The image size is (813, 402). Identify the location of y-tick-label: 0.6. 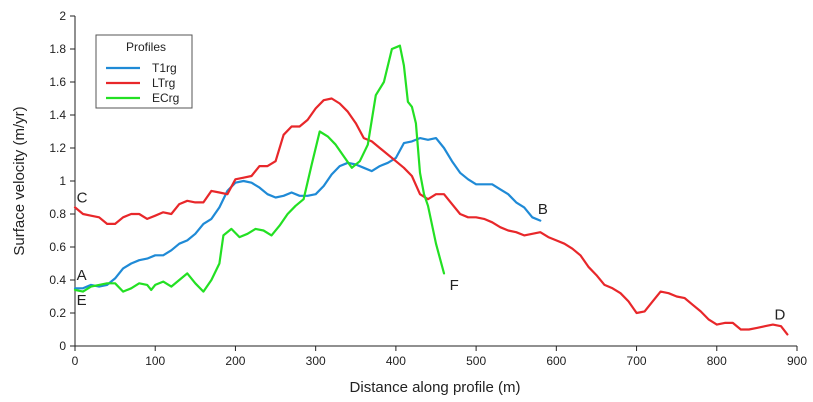
(57, 247).